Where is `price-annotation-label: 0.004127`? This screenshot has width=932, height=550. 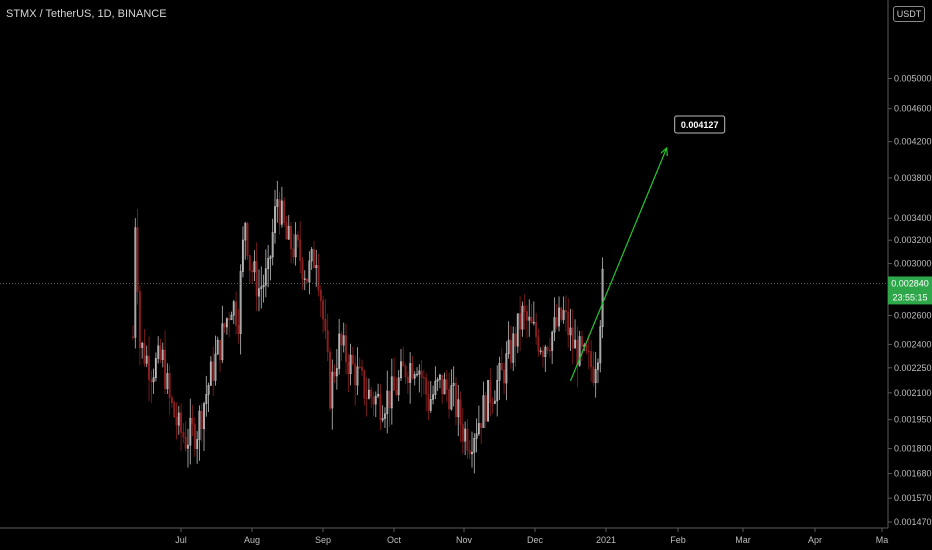 price-annotation-label: 0.004127 is located at coordinates (700, 125).